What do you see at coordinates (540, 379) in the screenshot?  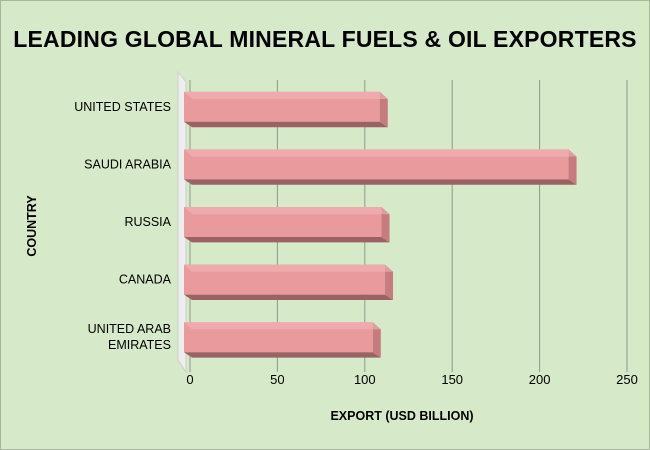 I see `x-tick-label-200: 200` at bounding box center [540, 379].